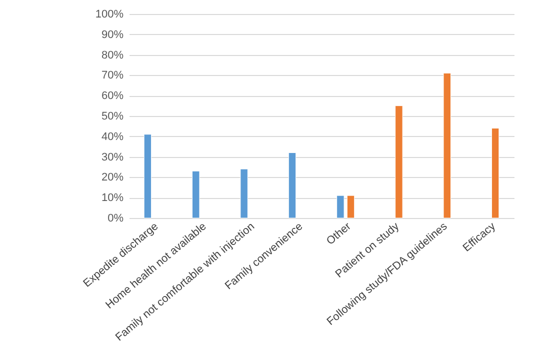 This screenshot has width=533, height=350. Describe the element at coordinates (112, 136) in the screenshot. I see `y-tick-label: 40%` at that location.